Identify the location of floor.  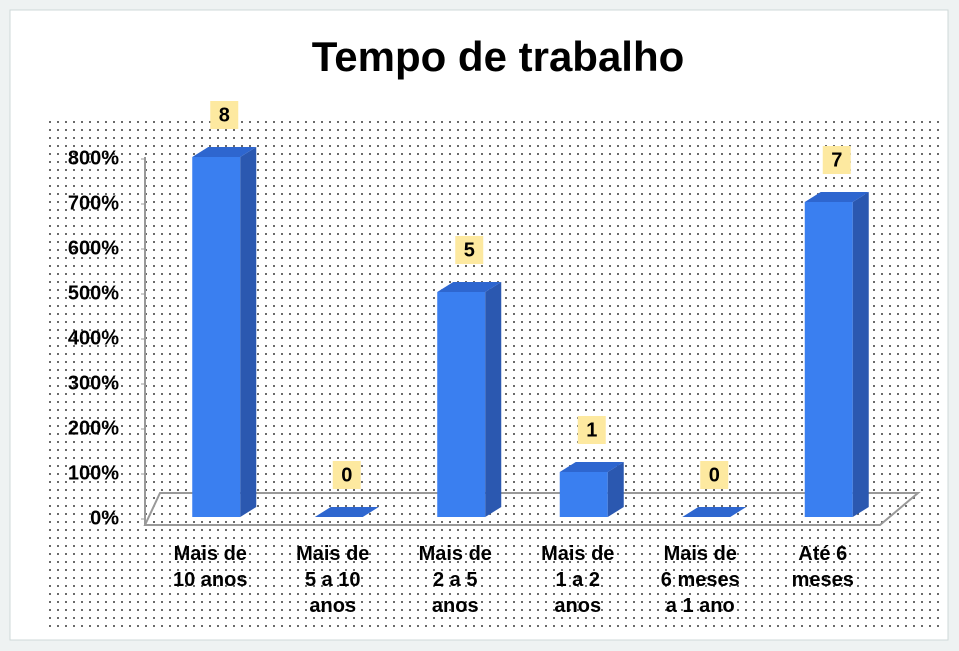
(532, 509).